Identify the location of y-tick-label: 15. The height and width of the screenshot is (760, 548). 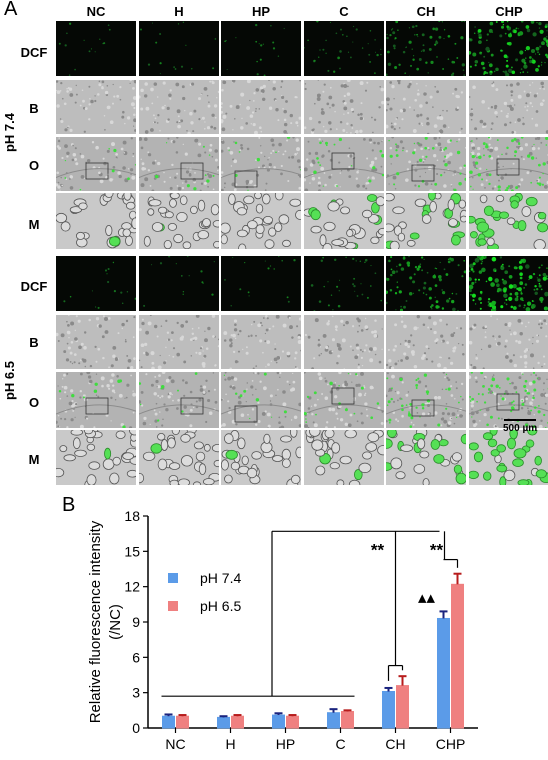
(132, 551).